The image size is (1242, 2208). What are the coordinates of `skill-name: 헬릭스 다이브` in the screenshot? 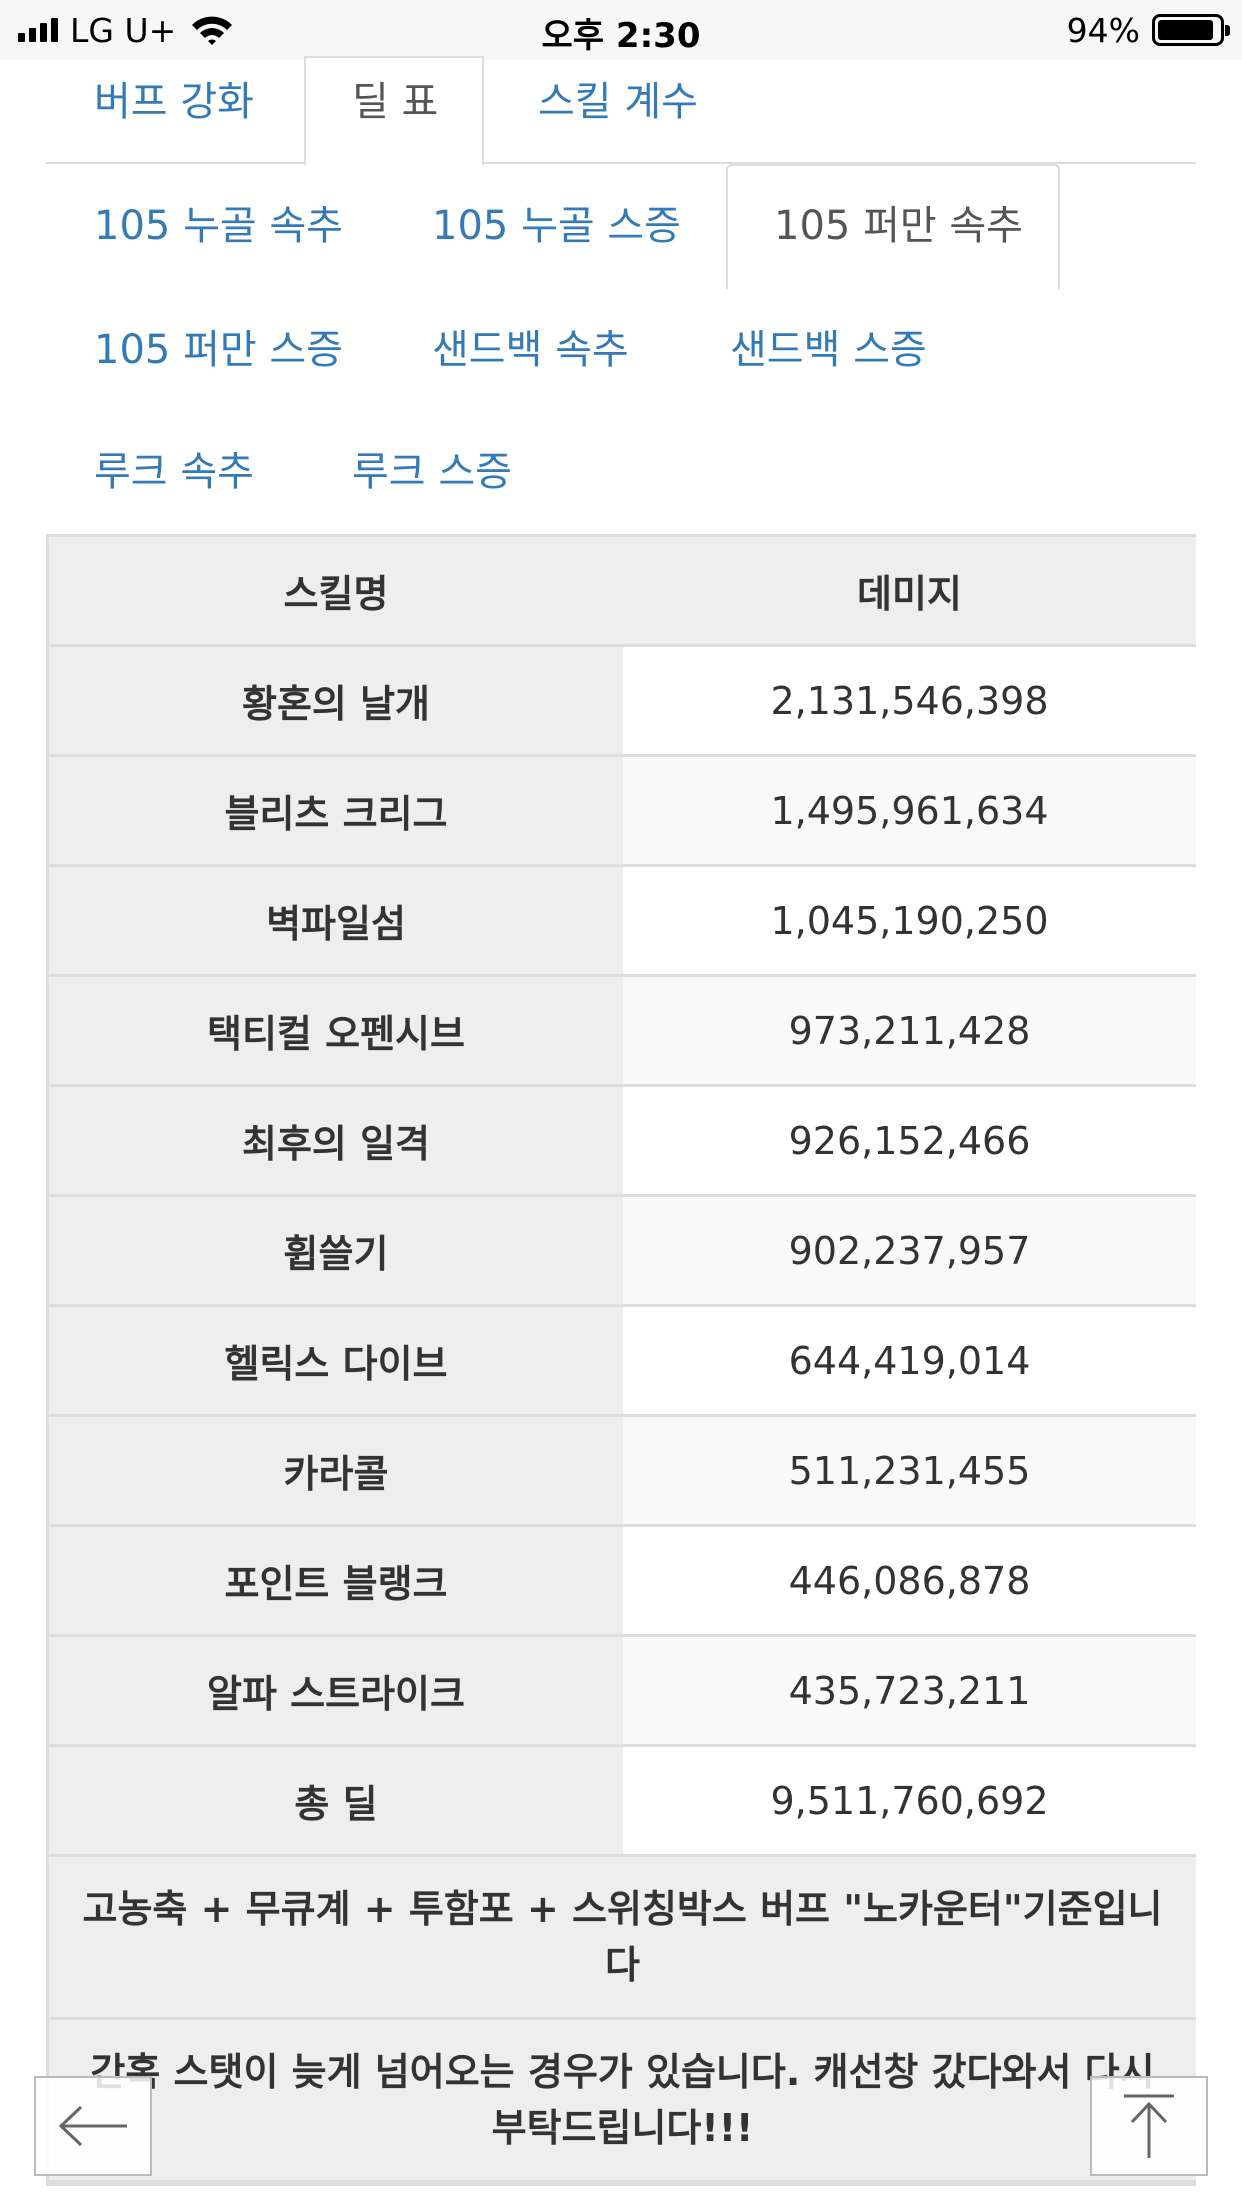 It's located at (336, 1360).